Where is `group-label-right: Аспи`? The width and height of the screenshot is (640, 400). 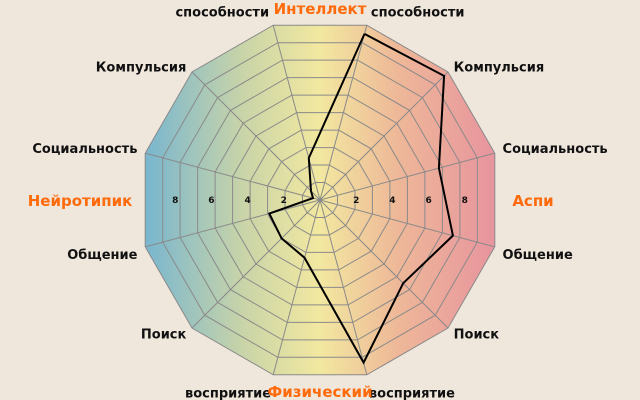
group-label-right: Аспи is located at coordinates (532, 201).